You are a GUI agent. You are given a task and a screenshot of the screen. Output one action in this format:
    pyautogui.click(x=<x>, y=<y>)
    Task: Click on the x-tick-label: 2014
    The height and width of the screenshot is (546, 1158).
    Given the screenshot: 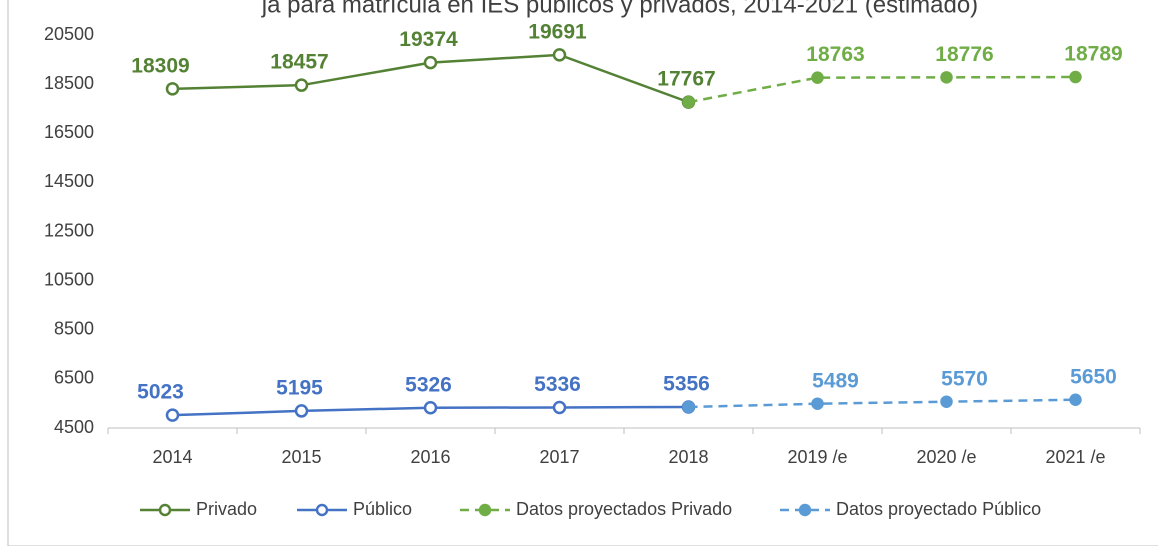 What is the action you would take?
    pyautogui.click(x=172, y=457)
    